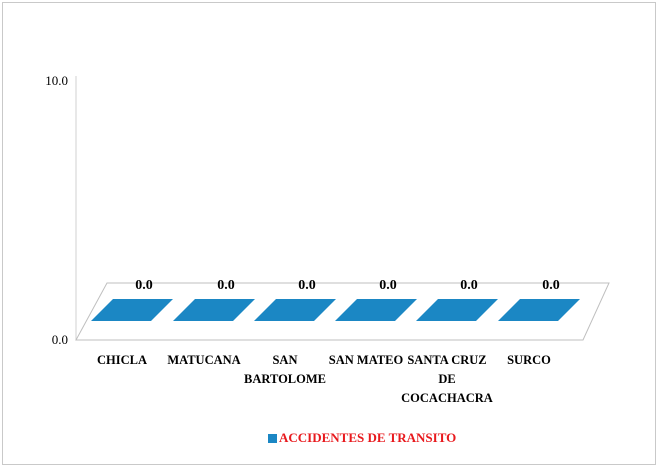 The width and height of the screenshot is (659, 468). I want to click on y-axis-ticks: 0.0 10.0, so click(56, 210).